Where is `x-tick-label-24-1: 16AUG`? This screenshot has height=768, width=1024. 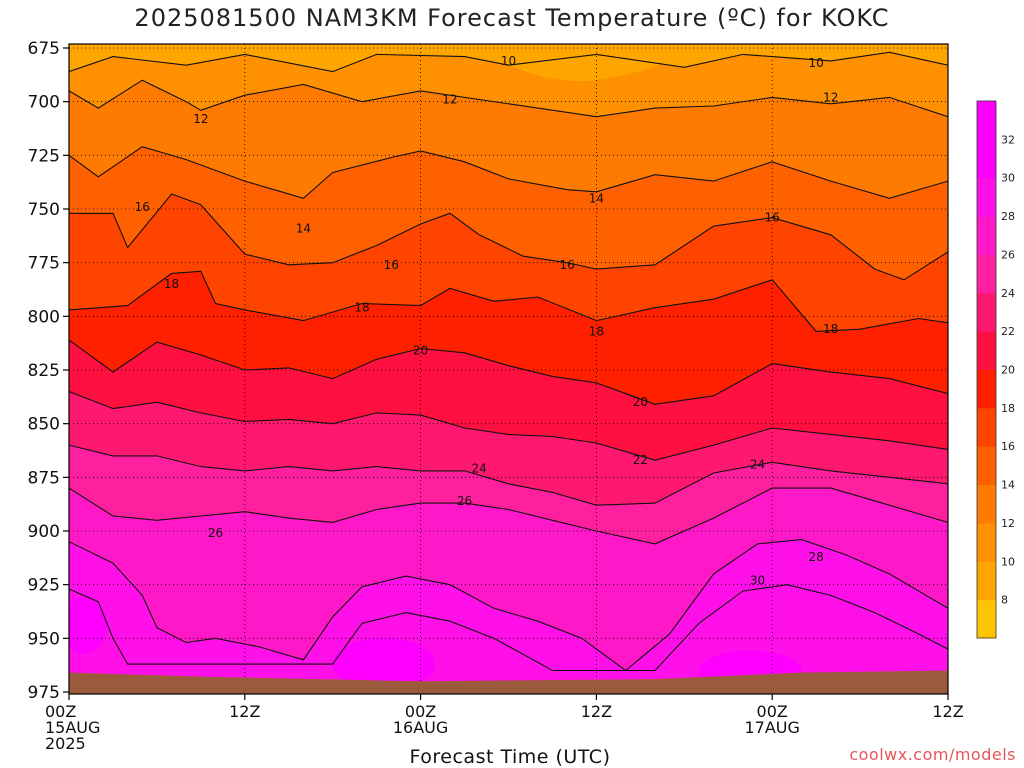 x-tick-label-24-1: 16AUG is located at coordinates (420, 727).